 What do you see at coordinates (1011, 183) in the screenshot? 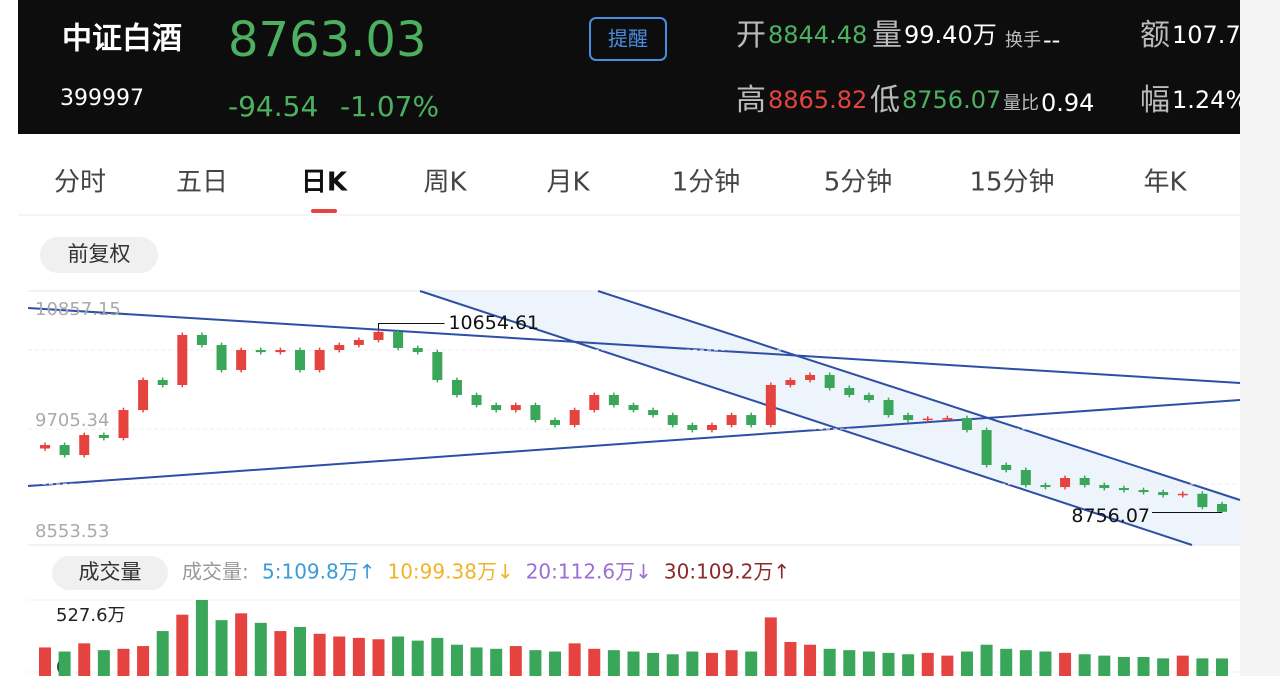
I see `tab: 15分钟` at bounding box center [1011, 183].